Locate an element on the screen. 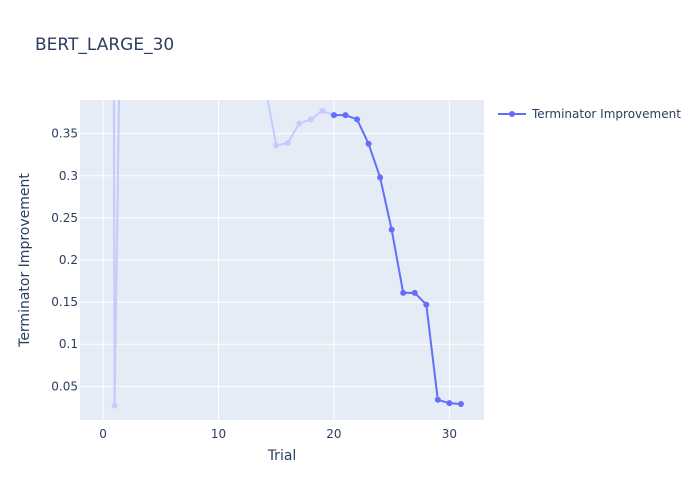  x-tick-label: 20 is located at coordinates (333, 434).